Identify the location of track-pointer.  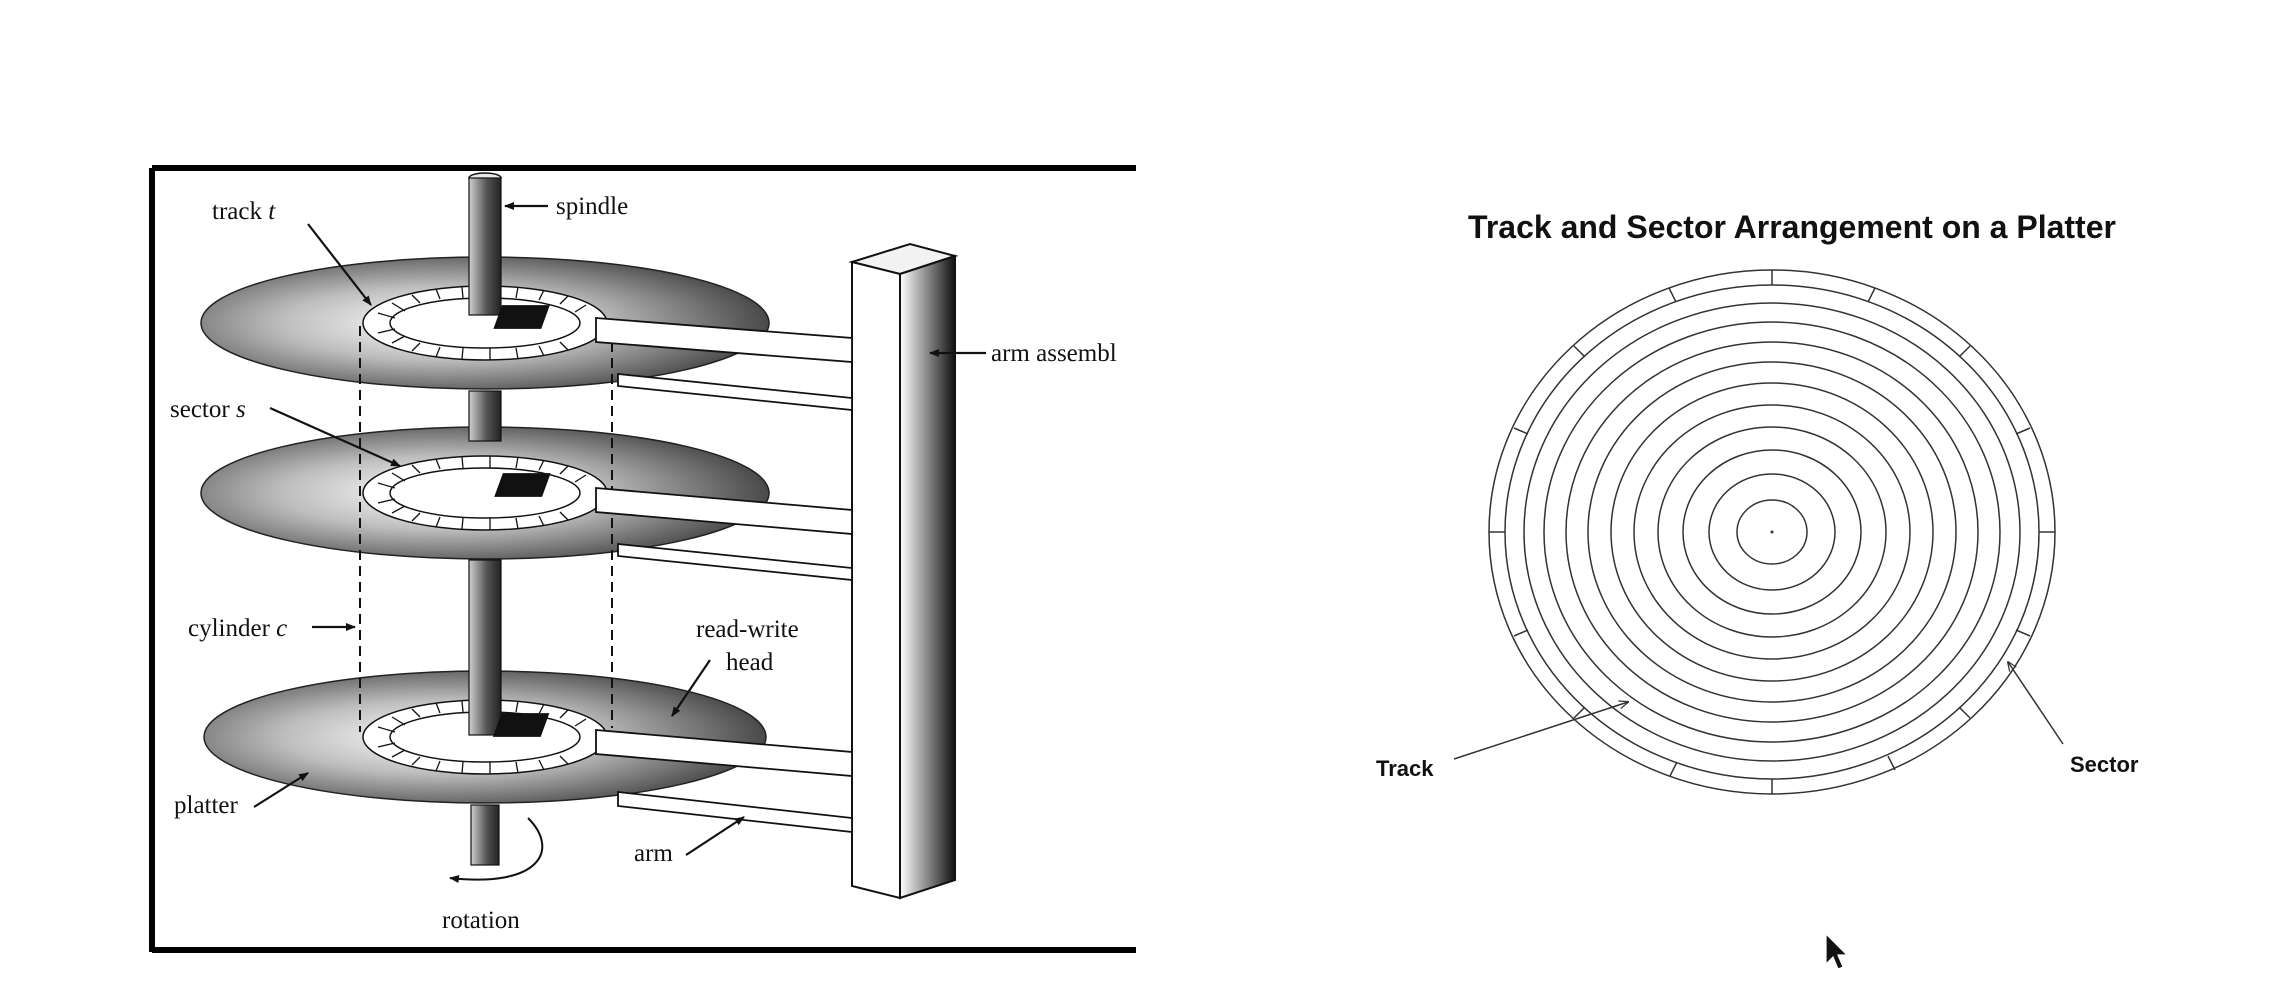
(339, 264).